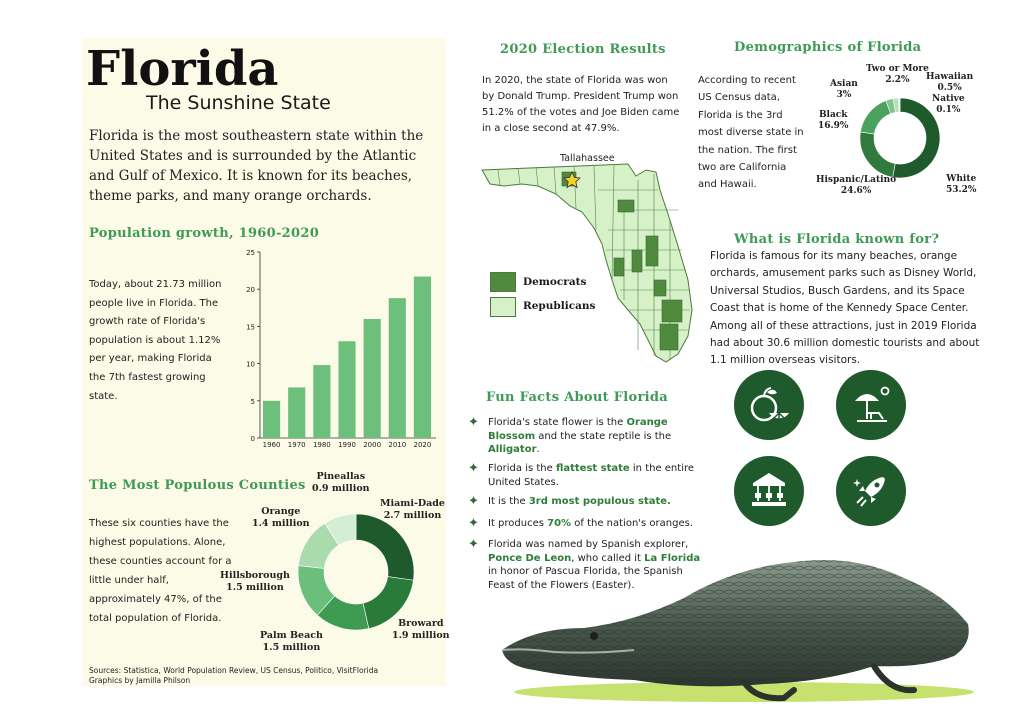 The width and height of the screenshot is (1029, 722). What do you see at coordinates (856, 185) in the screenshot?
I see `demo-label-hispanic: Hispanic/Latino 24.6%` at bounding box center [856, 185].